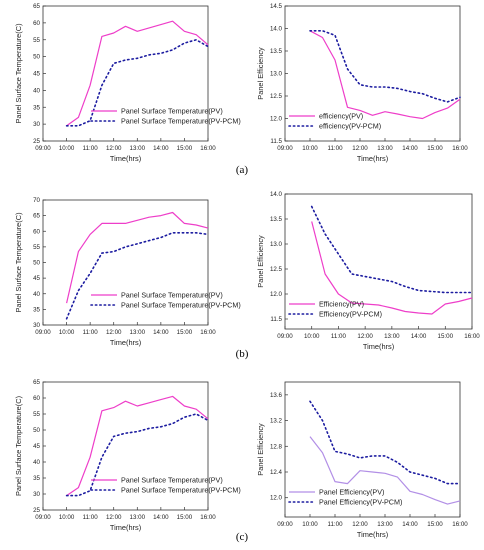 This screenshot has height=550, width=484. What do you see at coordinates (242, 537) in the screenshot?
I see `panel-label: (c)` at bounding box center [242, 537].